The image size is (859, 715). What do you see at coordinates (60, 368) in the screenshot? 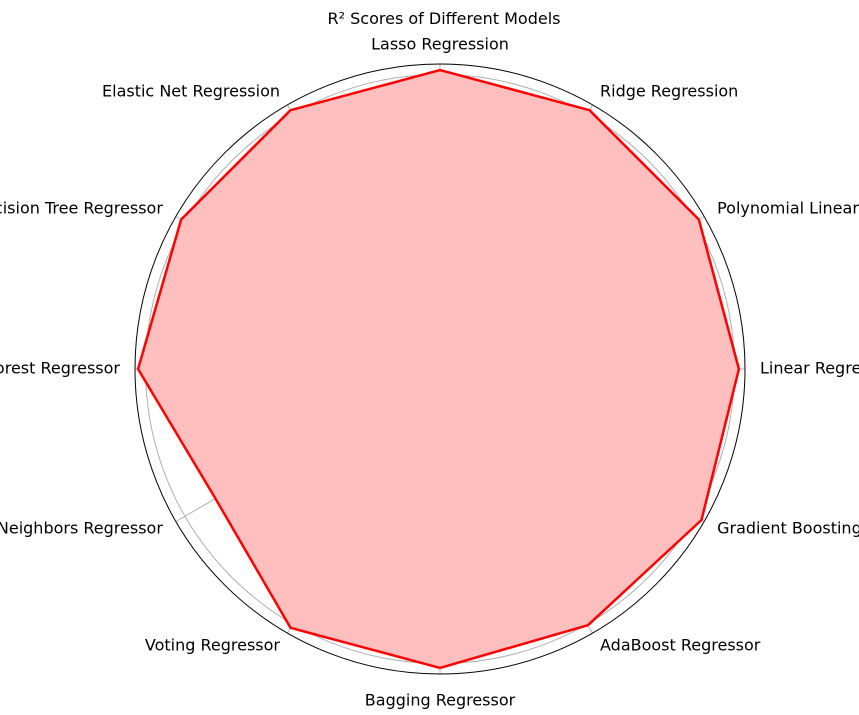
I see `category-label: Random Forest Regressor` at bounding box center [60, 368].